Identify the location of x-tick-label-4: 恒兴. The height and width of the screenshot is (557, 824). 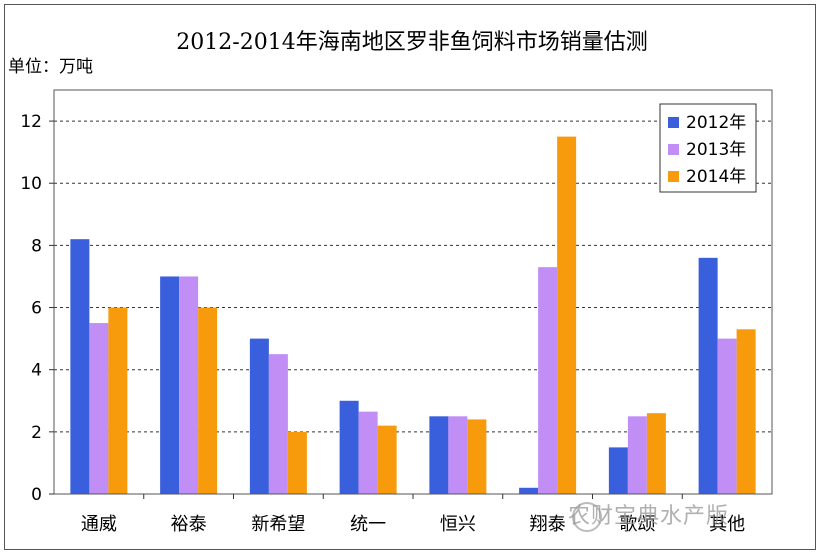
(458, 524).